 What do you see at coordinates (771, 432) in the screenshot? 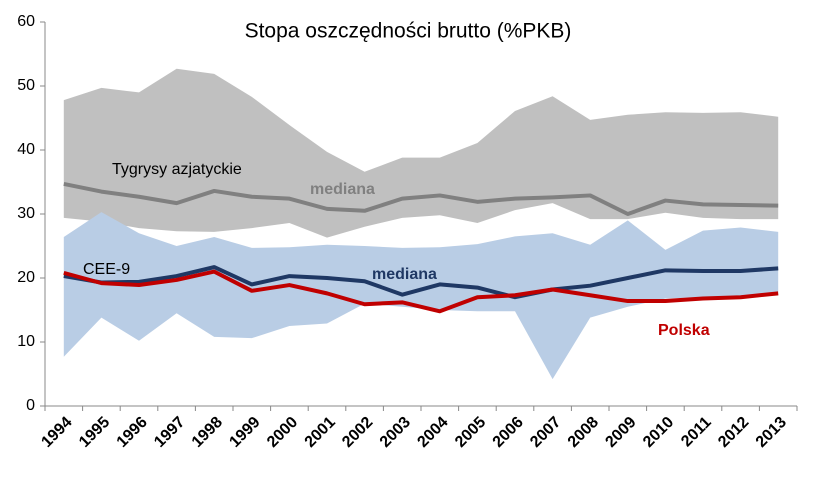
I see `x-tick-label: 2013` at bounding box center [771, 432].